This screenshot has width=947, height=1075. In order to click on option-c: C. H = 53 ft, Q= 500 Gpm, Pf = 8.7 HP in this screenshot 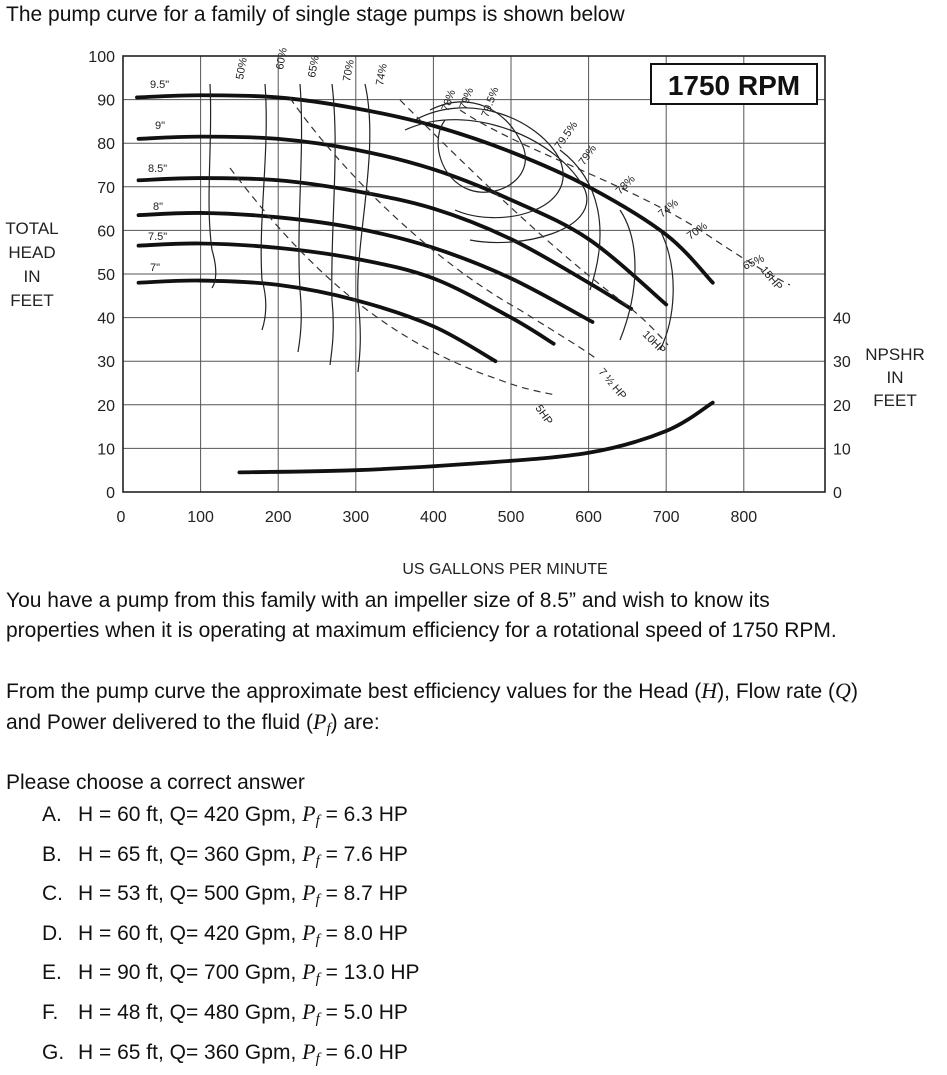, I will do `click(231, 897)`.